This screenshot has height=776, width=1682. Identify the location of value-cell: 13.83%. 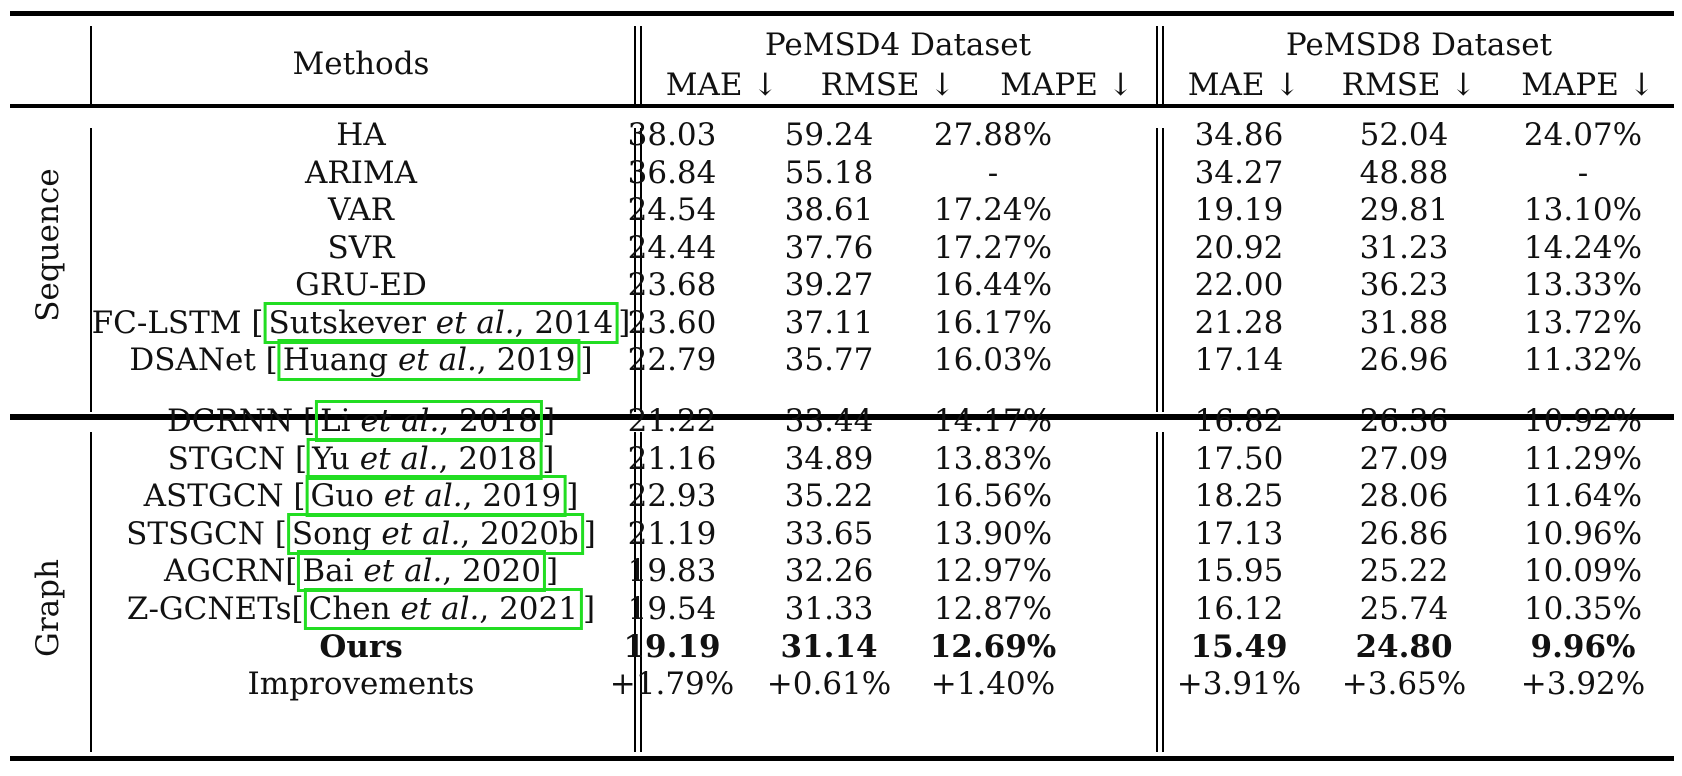
(993, 458).